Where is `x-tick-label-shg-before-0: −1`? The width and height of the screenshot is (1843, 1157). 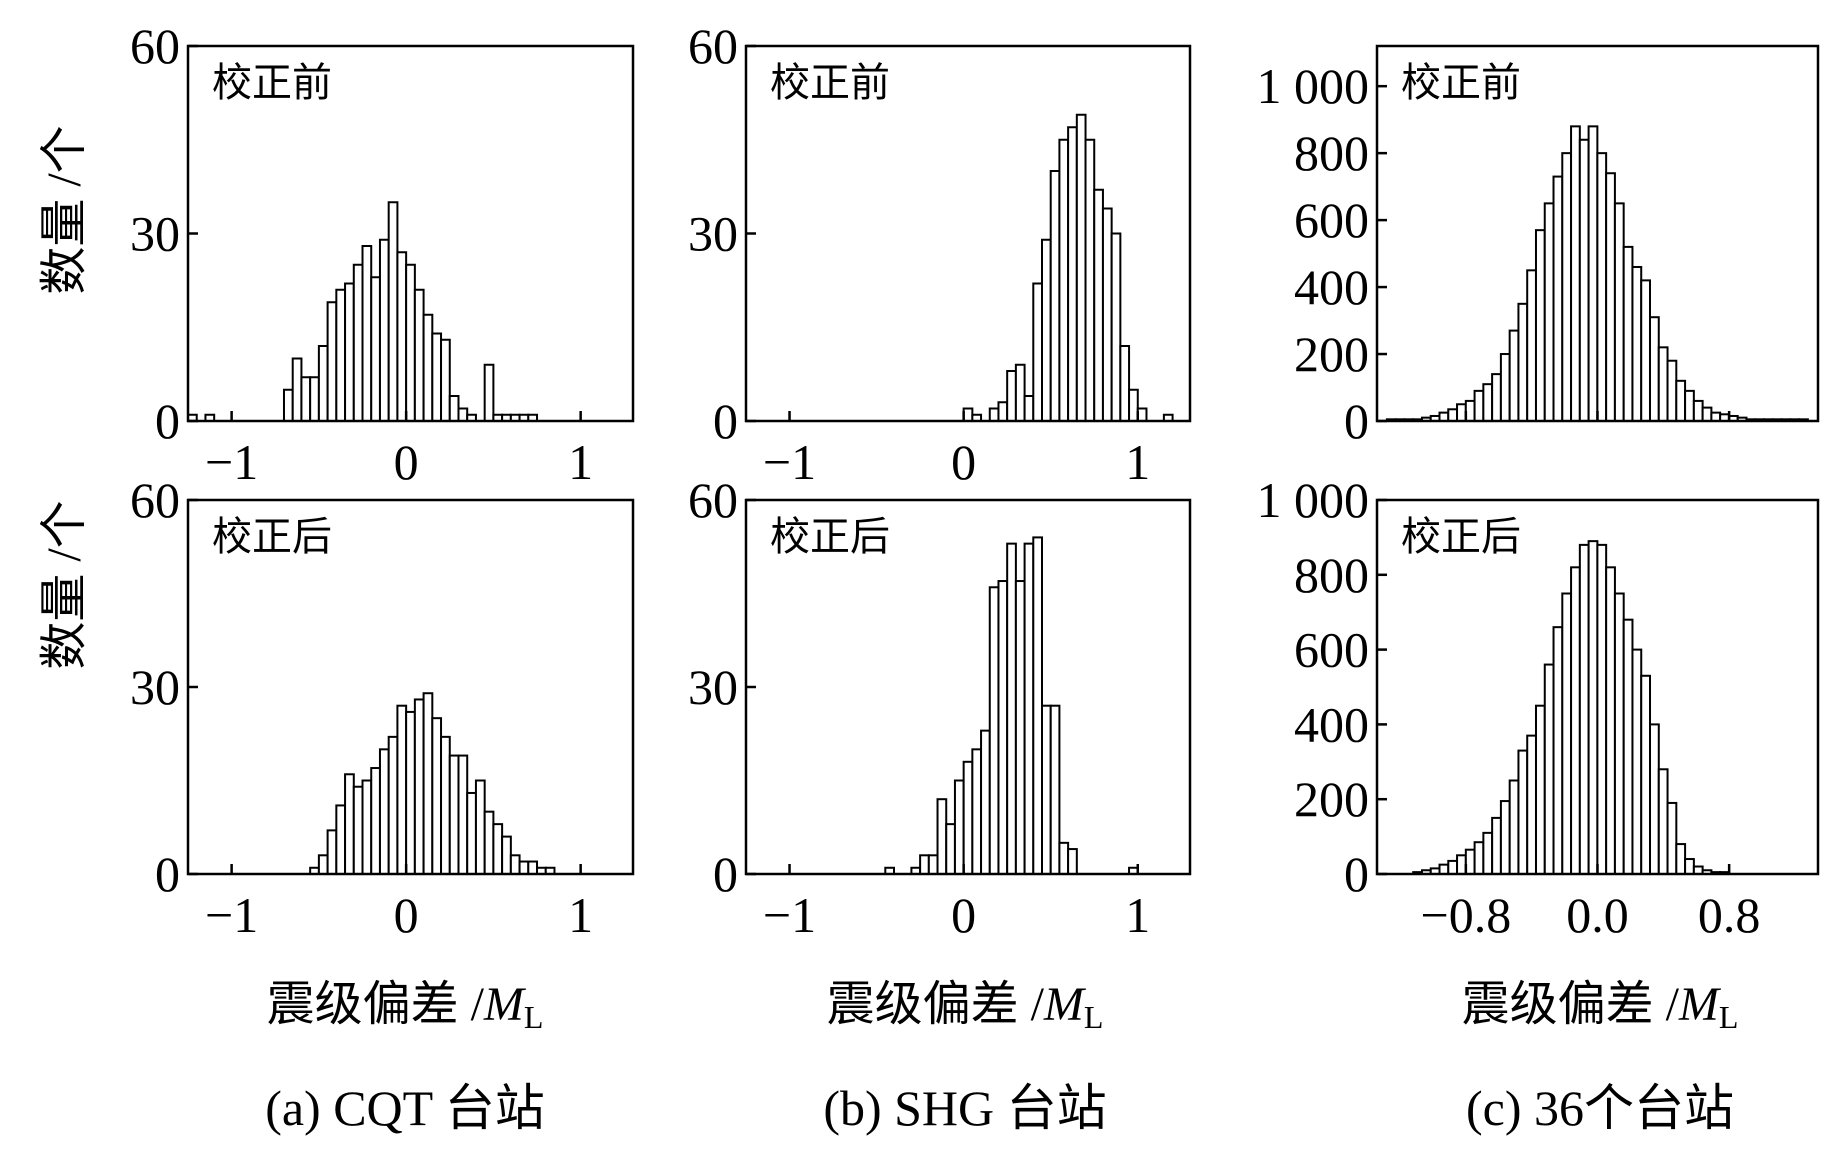 x-tick-label-shg-before-0: −1 is located at coordinates (789, 462).